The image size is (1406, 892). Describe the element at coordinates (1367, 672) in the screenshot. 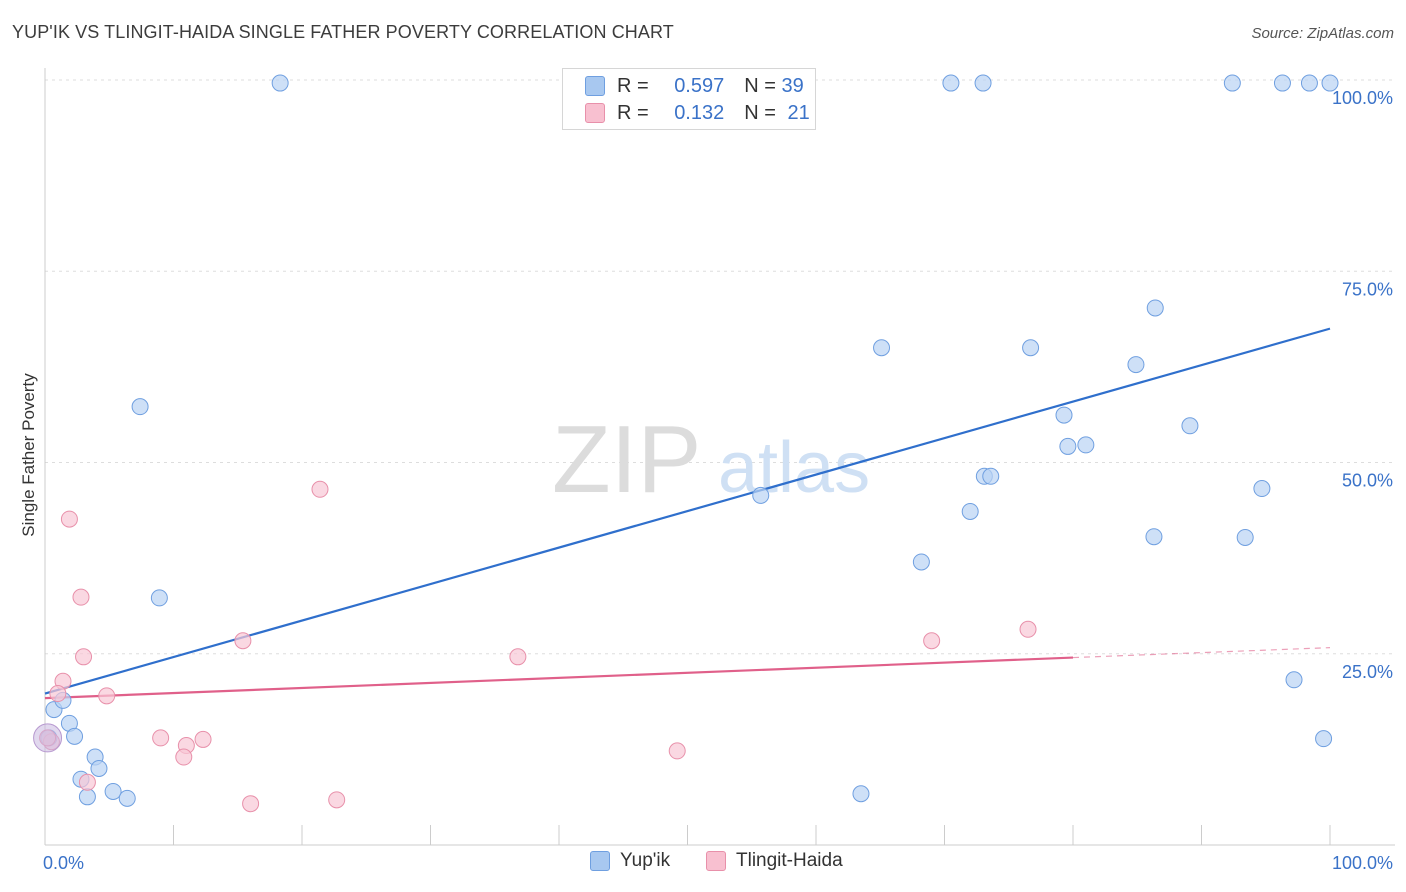

I see `y-tick-label: 25.0%` at that location.